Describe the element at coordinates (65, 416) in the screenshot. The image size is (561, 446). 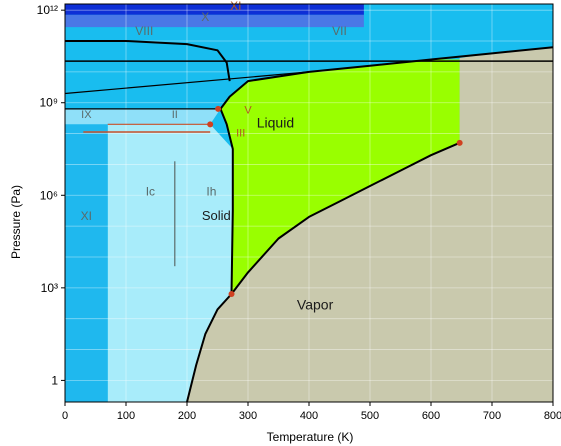
I see `x-tick-label: 0` at that location.